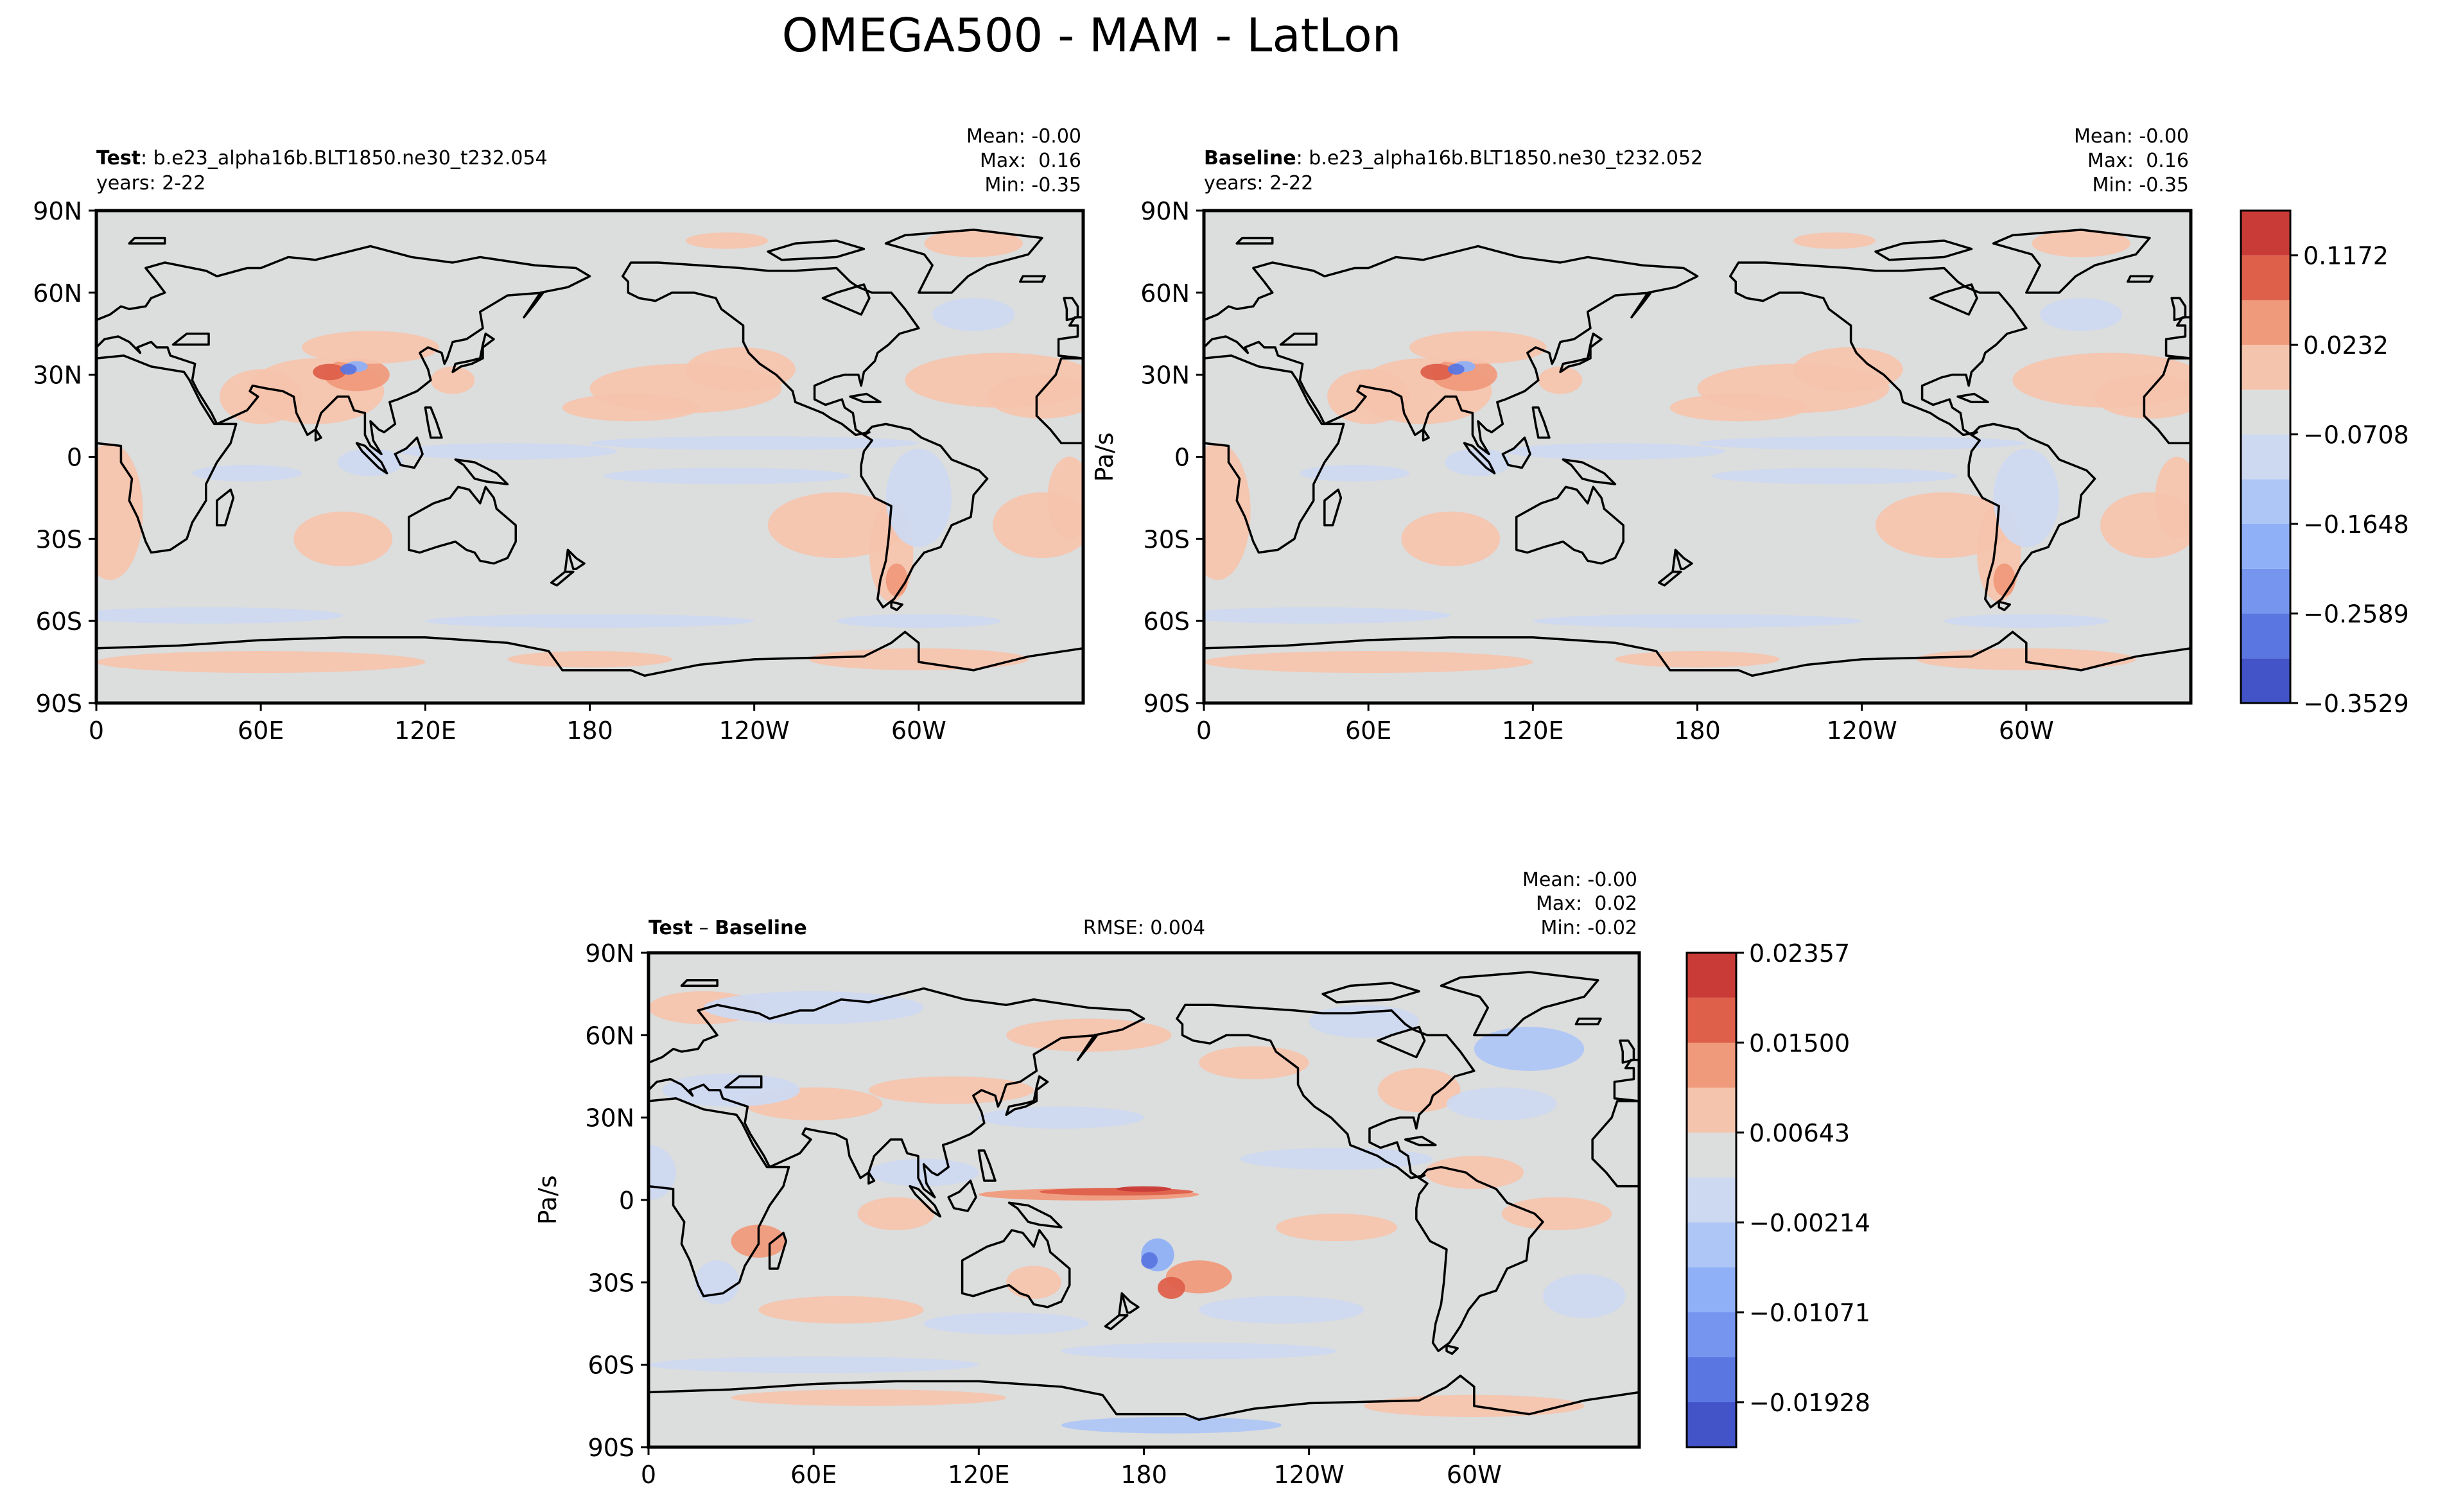 The image size is (2438, 1512). I want to click on panel-test-mean: Mean: -0.00, so click(1023, 136).